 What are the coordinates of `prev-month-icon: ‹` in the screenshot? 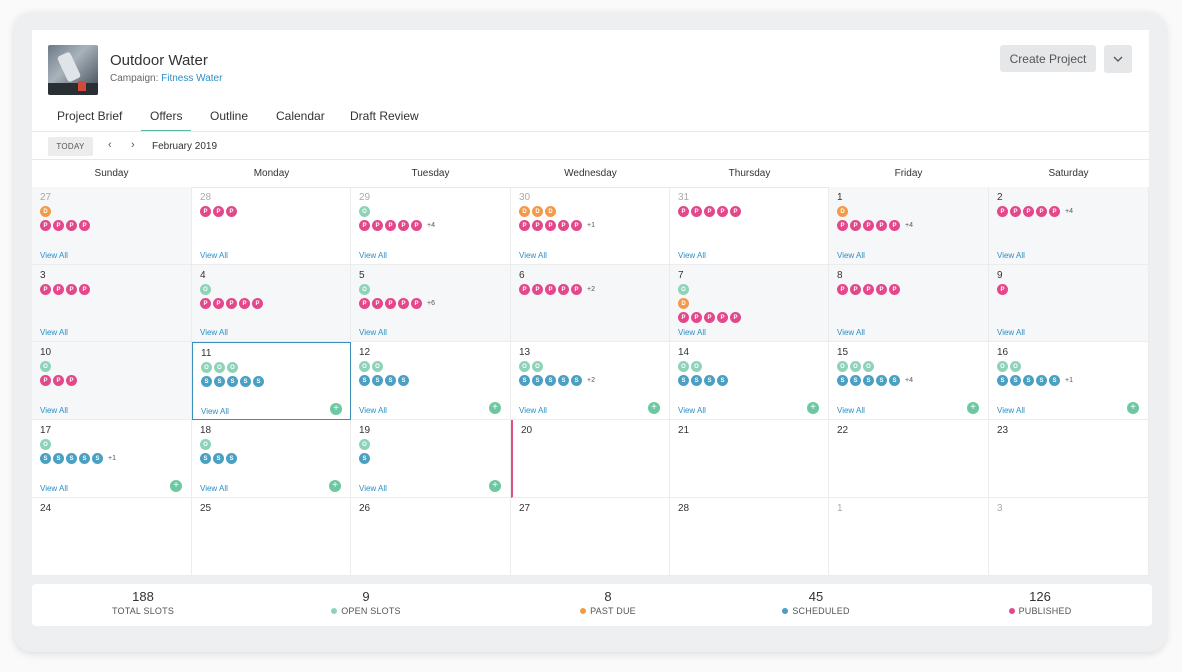 It's located at (110, 145).